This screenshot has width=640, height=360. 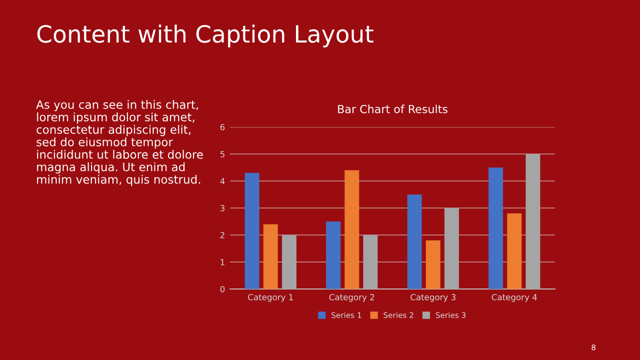 I want to click on y-tick-label: 3, so click(x=222, y=208).